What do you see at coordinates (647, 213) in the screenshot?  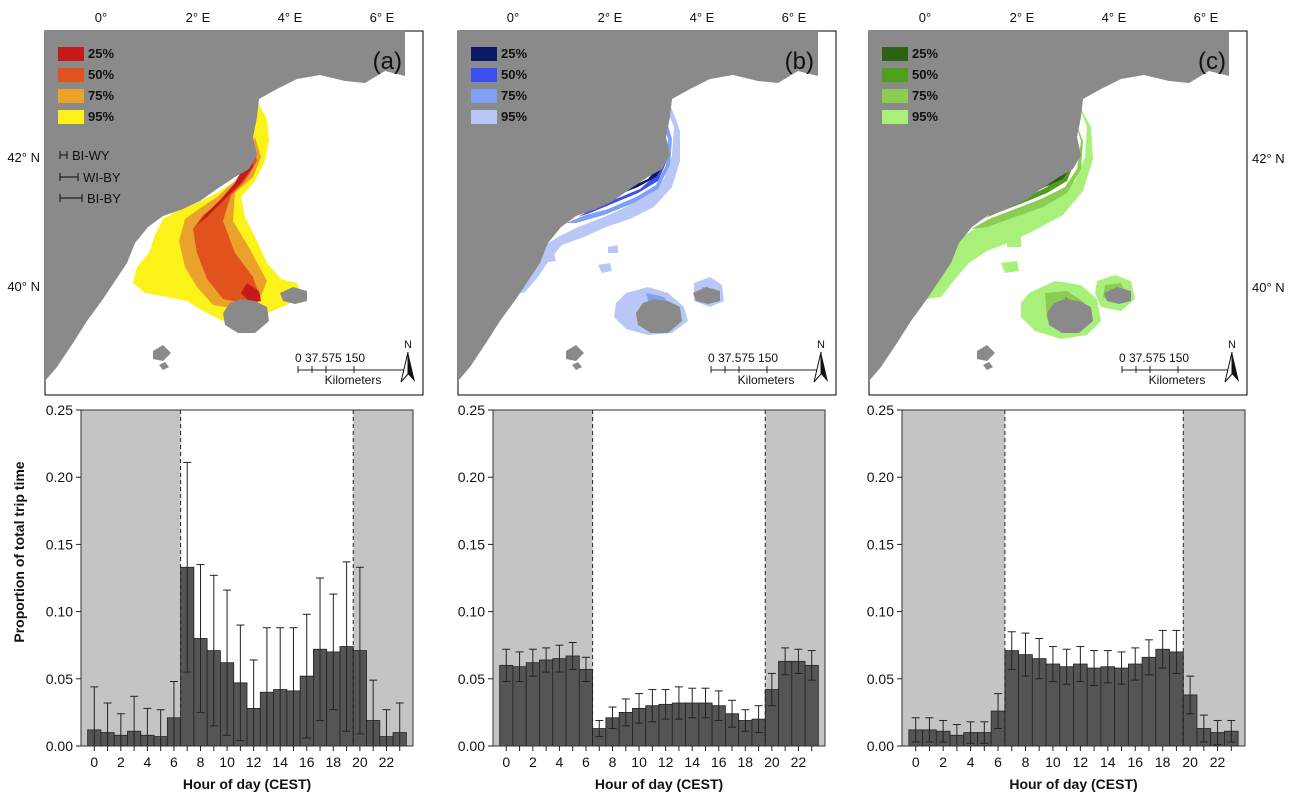 I see `map-panel-b` at bounding box center [647, 213].